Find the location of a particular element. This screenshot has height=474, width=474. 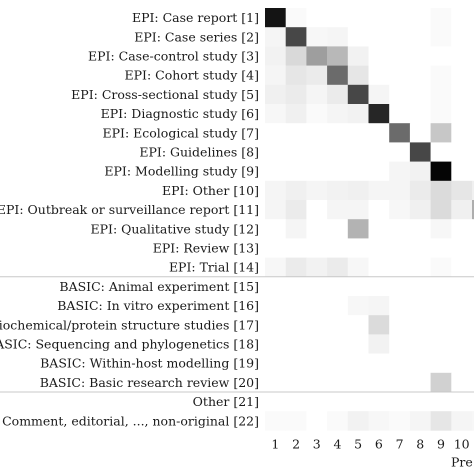

heatmap-cell-r22-c5 is located at coordinates (358, 421).